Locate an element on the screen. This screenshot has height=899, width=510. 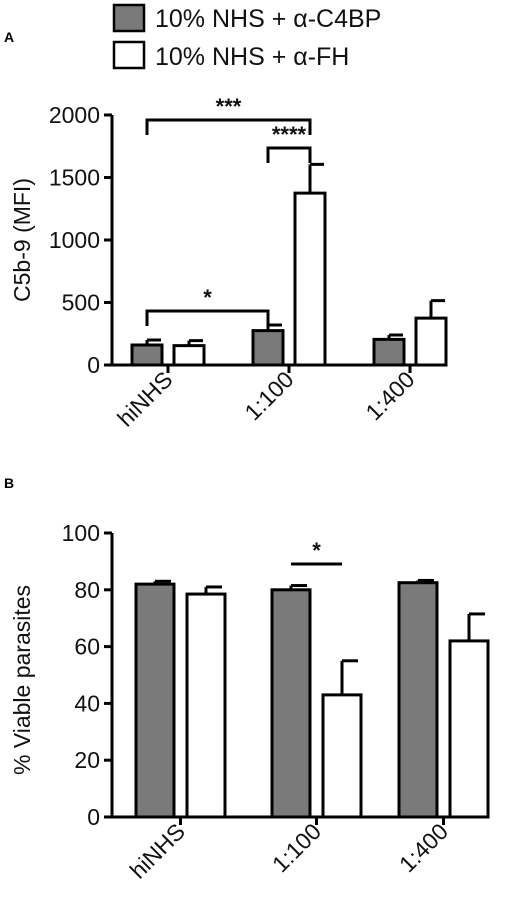
y-tick-label: 40 is located at coordinates (87, 703).